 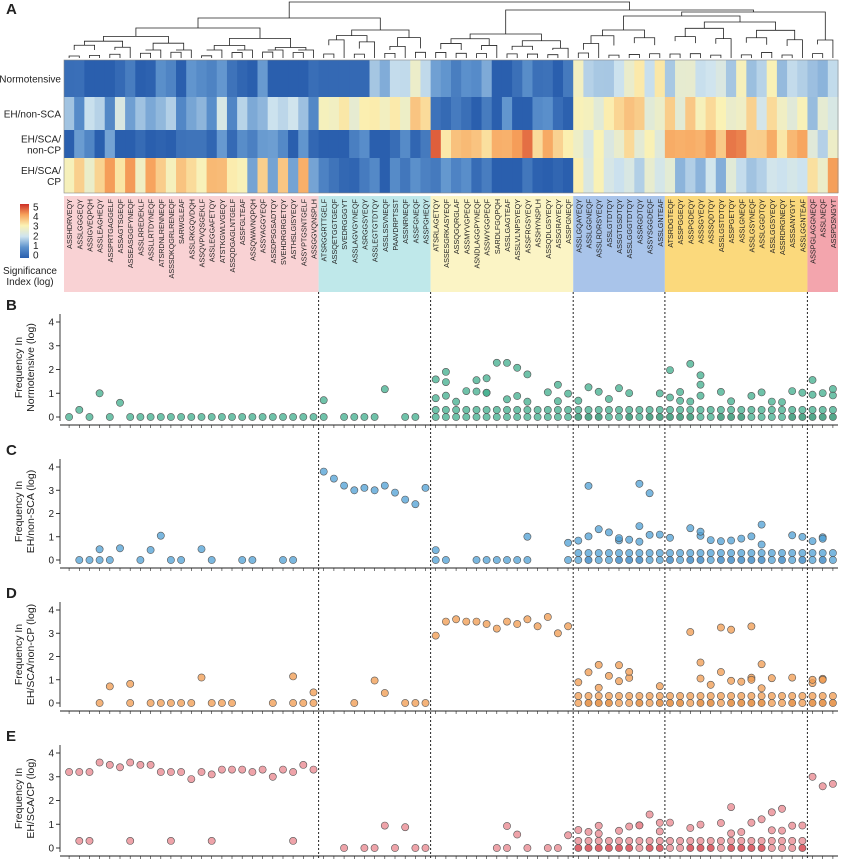 I want to click on sequence-label: ASSYSGGDEQF, so click(x=650, y=226).